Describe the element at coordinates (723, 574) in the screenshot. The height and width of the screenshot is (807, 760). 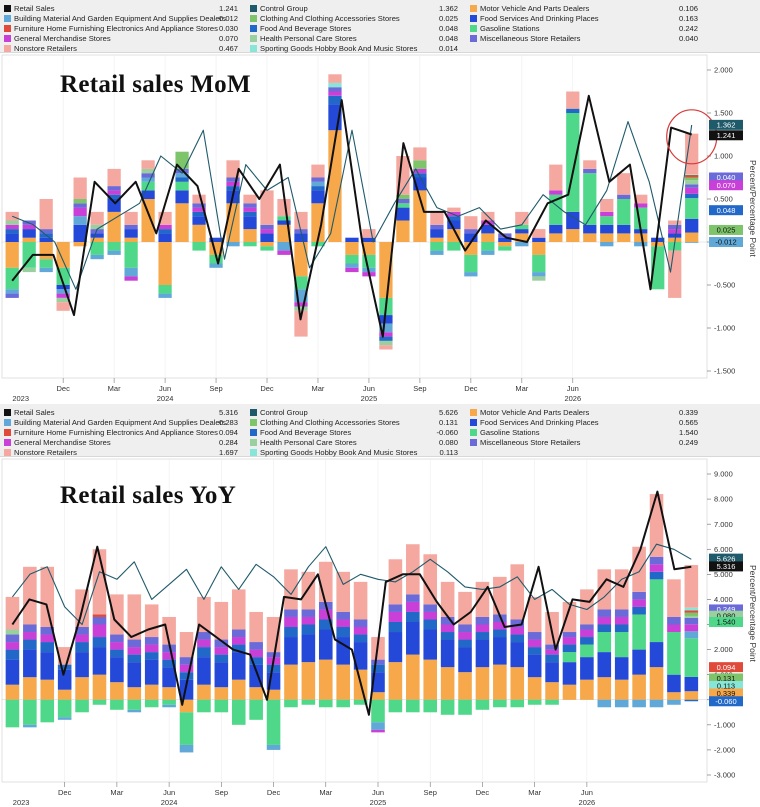
I see `y-tick-label: 5.000` at that location.